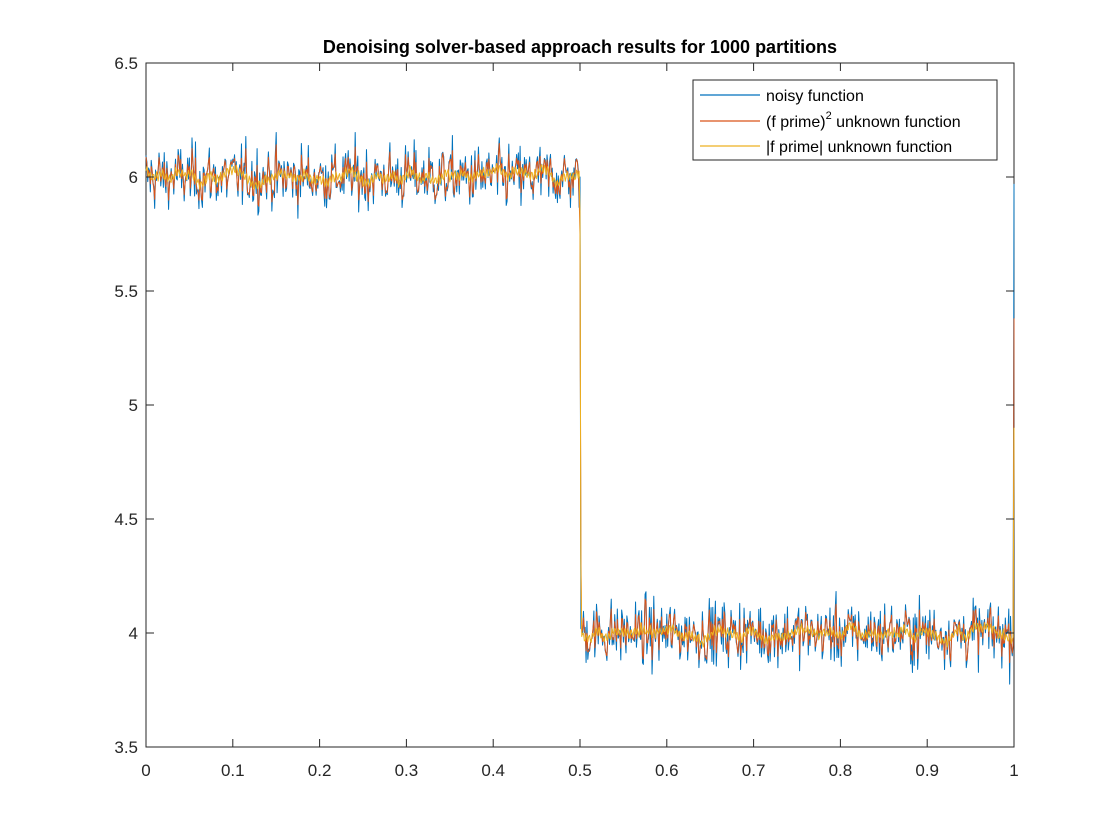  I want to click on x-tick-label: 0.6, so click(667, 770).